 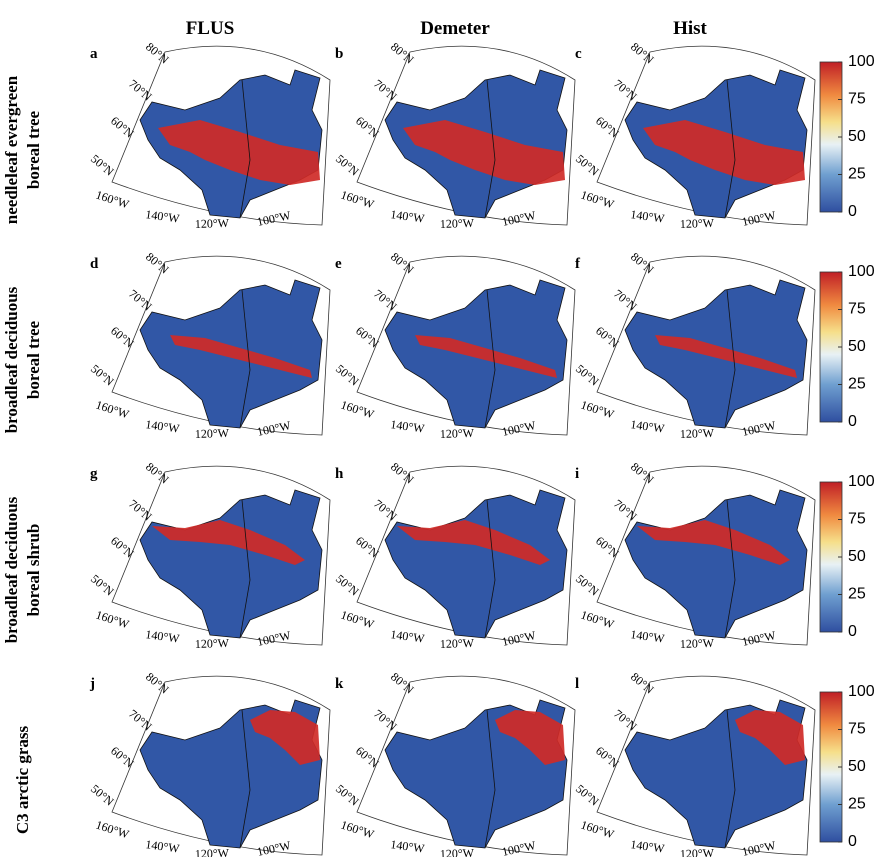 I want to click on panel-letter: h, so click(x=339, y=474).